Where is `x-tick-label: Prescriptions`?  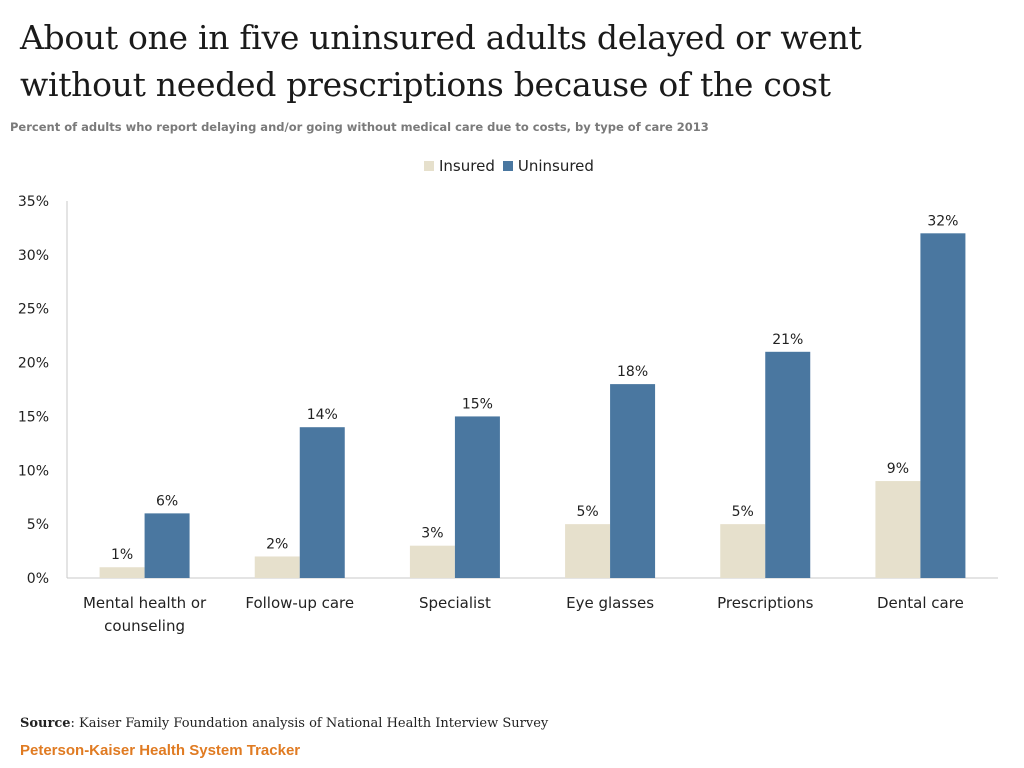
x-tick-label: Prescriptions is located at coordinates (765, 603).